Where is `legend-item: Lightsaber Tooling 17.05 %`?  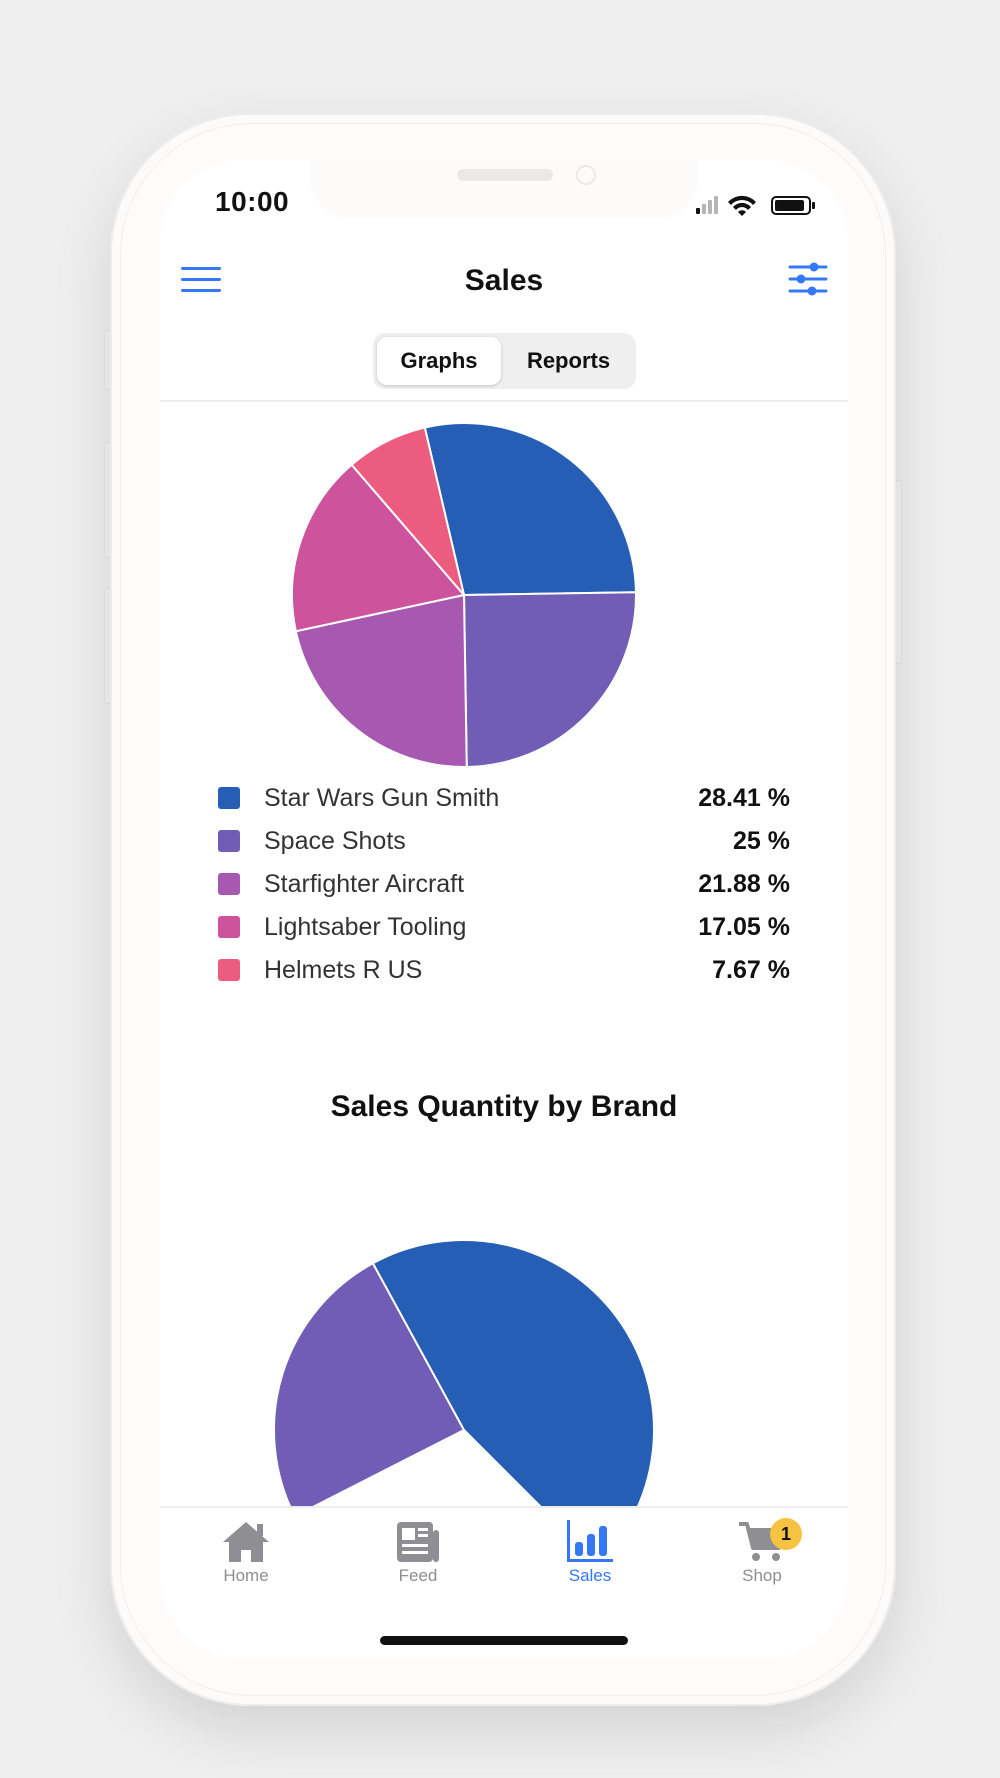 legend-item: Lightsaber Tooling 17.05 % is located at coordinates (503, 928).